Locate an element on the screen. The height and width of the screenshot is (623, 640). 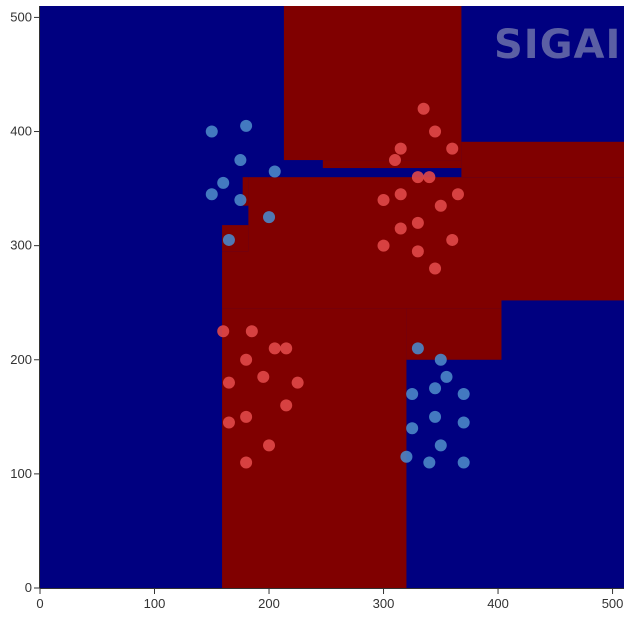
y-tick-label: 500 is located at coordinates (21, 16).